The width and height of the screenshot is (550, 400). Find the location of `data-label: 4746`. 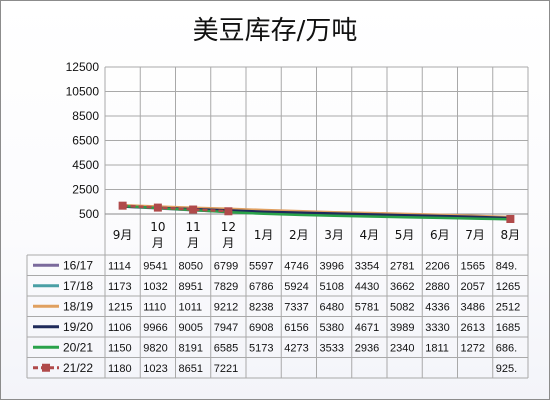

data-label: 4746 is located at coordinates (296, 266).